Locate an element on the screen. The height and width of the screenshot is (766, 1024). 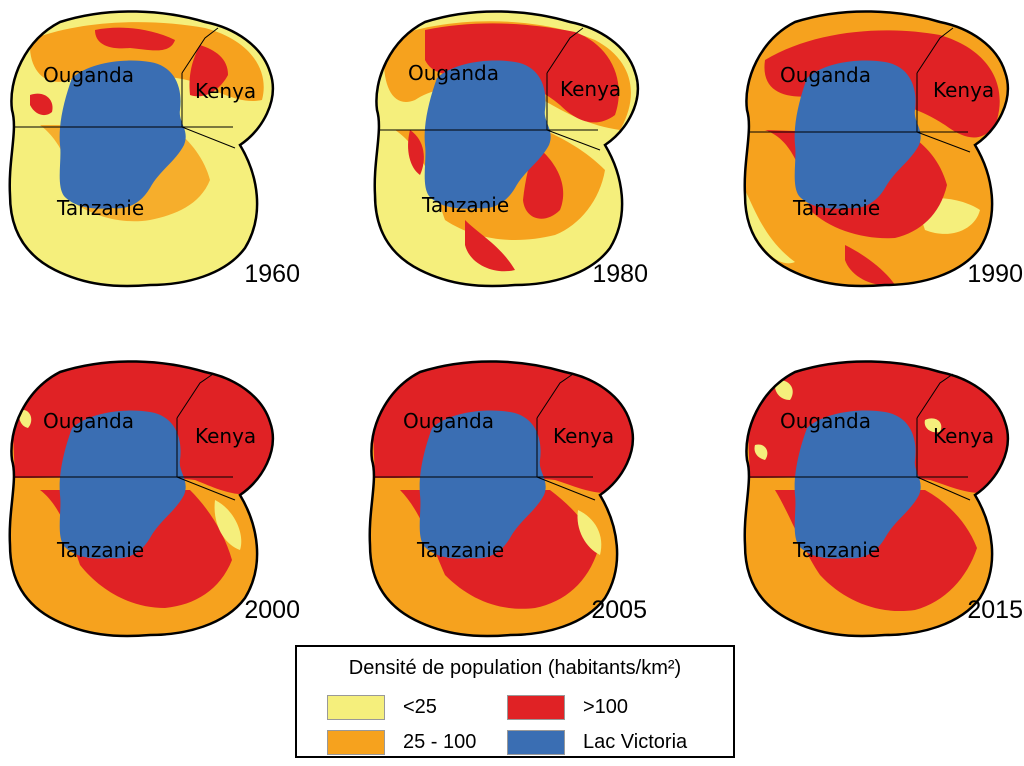
legend-label-high: >100 is located at coordinates (606, 707).